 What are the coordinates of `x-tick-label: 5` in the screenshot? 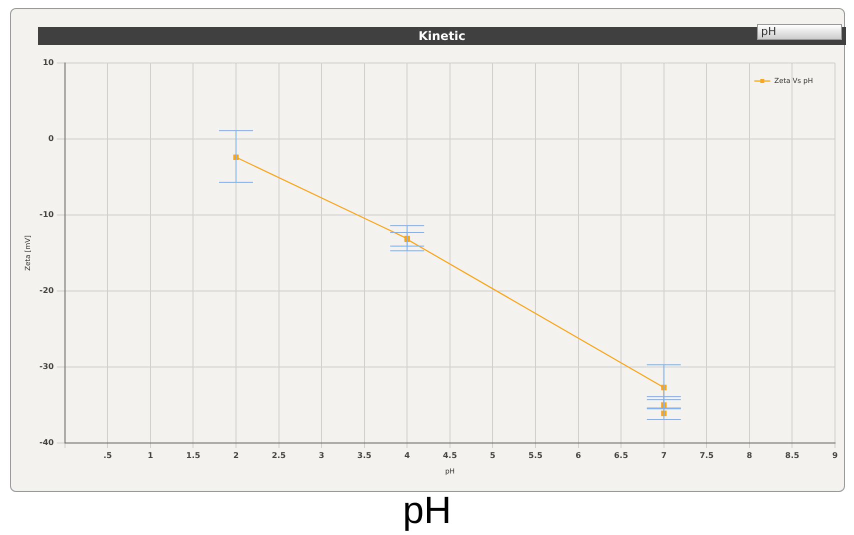 It's located at (493, 455).